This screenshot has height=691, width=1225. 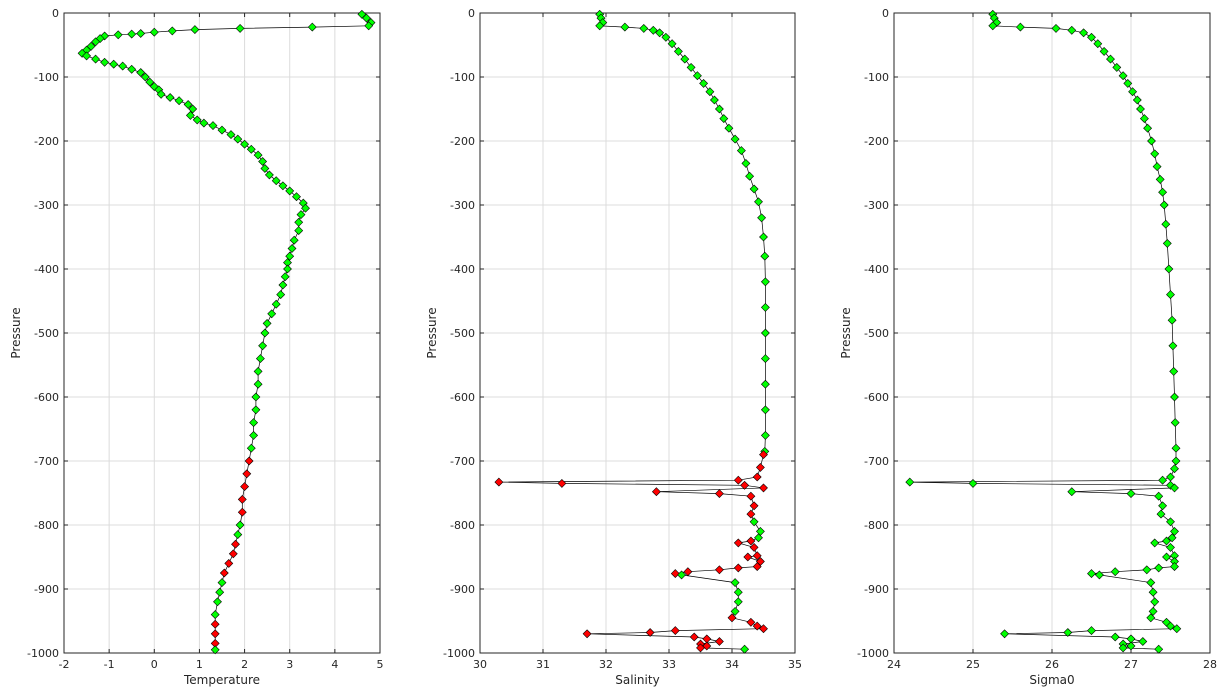 What do you see at coordinates (1052, 664) in the screenshot?
I see `sigma0-x-tick-label: 26` at bounding box center [1052, 664].